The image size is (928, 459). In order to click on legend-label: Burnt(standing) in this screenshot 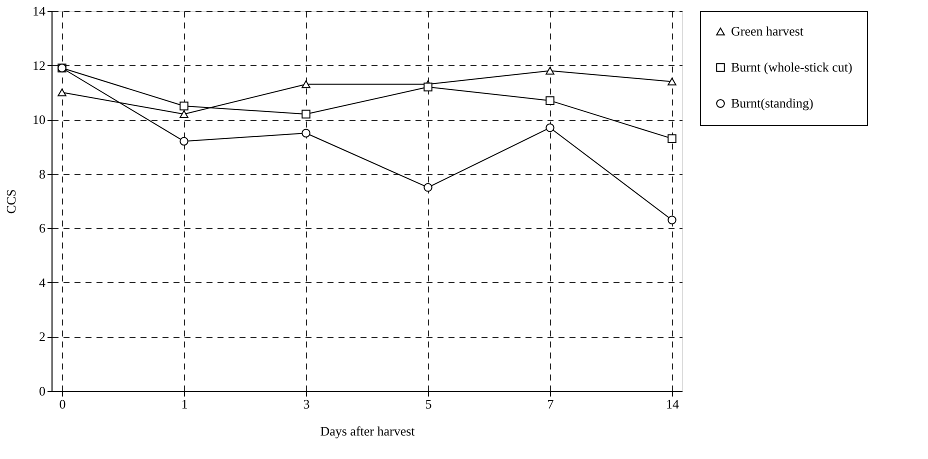, I will do `click(772, 103)`.